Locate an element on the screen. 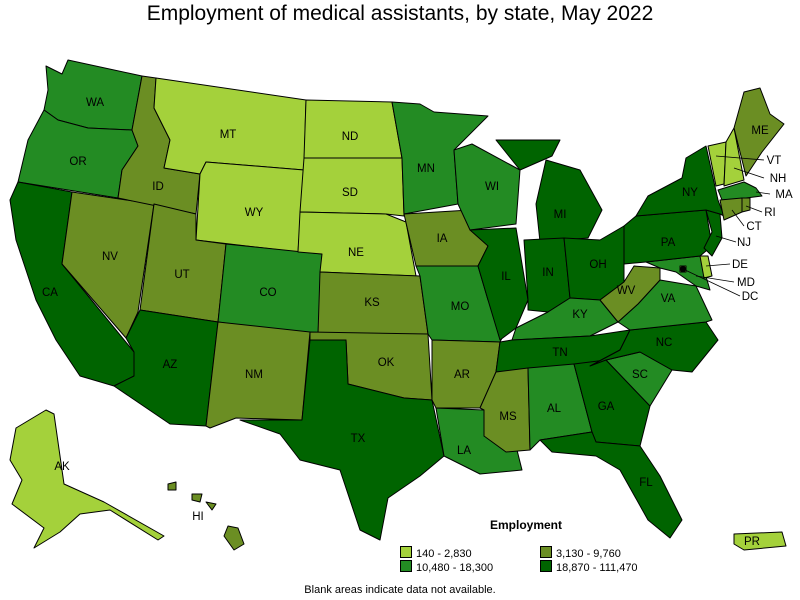 The image size is (800, 600). state-pr is located at coordinates (760, 541).